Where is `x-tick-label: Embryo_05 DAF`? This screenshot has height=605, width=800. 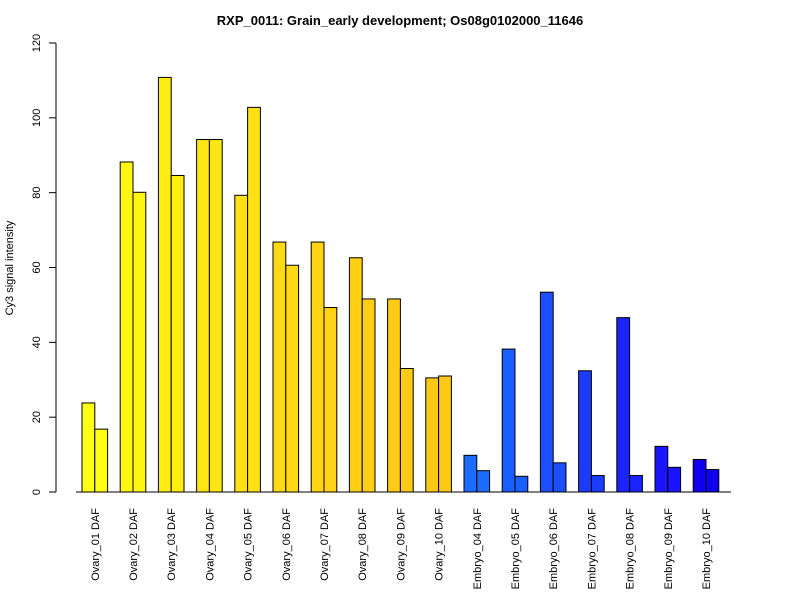
x-tick-label: Embryo_05 DAF is located at coordinates (516, 549).